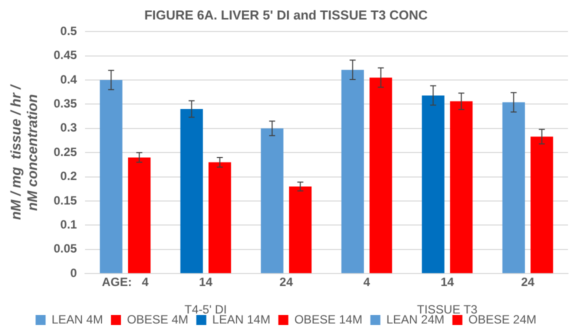 This screenshot has height=336, width=576. Describe the element at coordinates (69, 127) in the screenshot. I see `y-tick-label: 0.3` at that location.